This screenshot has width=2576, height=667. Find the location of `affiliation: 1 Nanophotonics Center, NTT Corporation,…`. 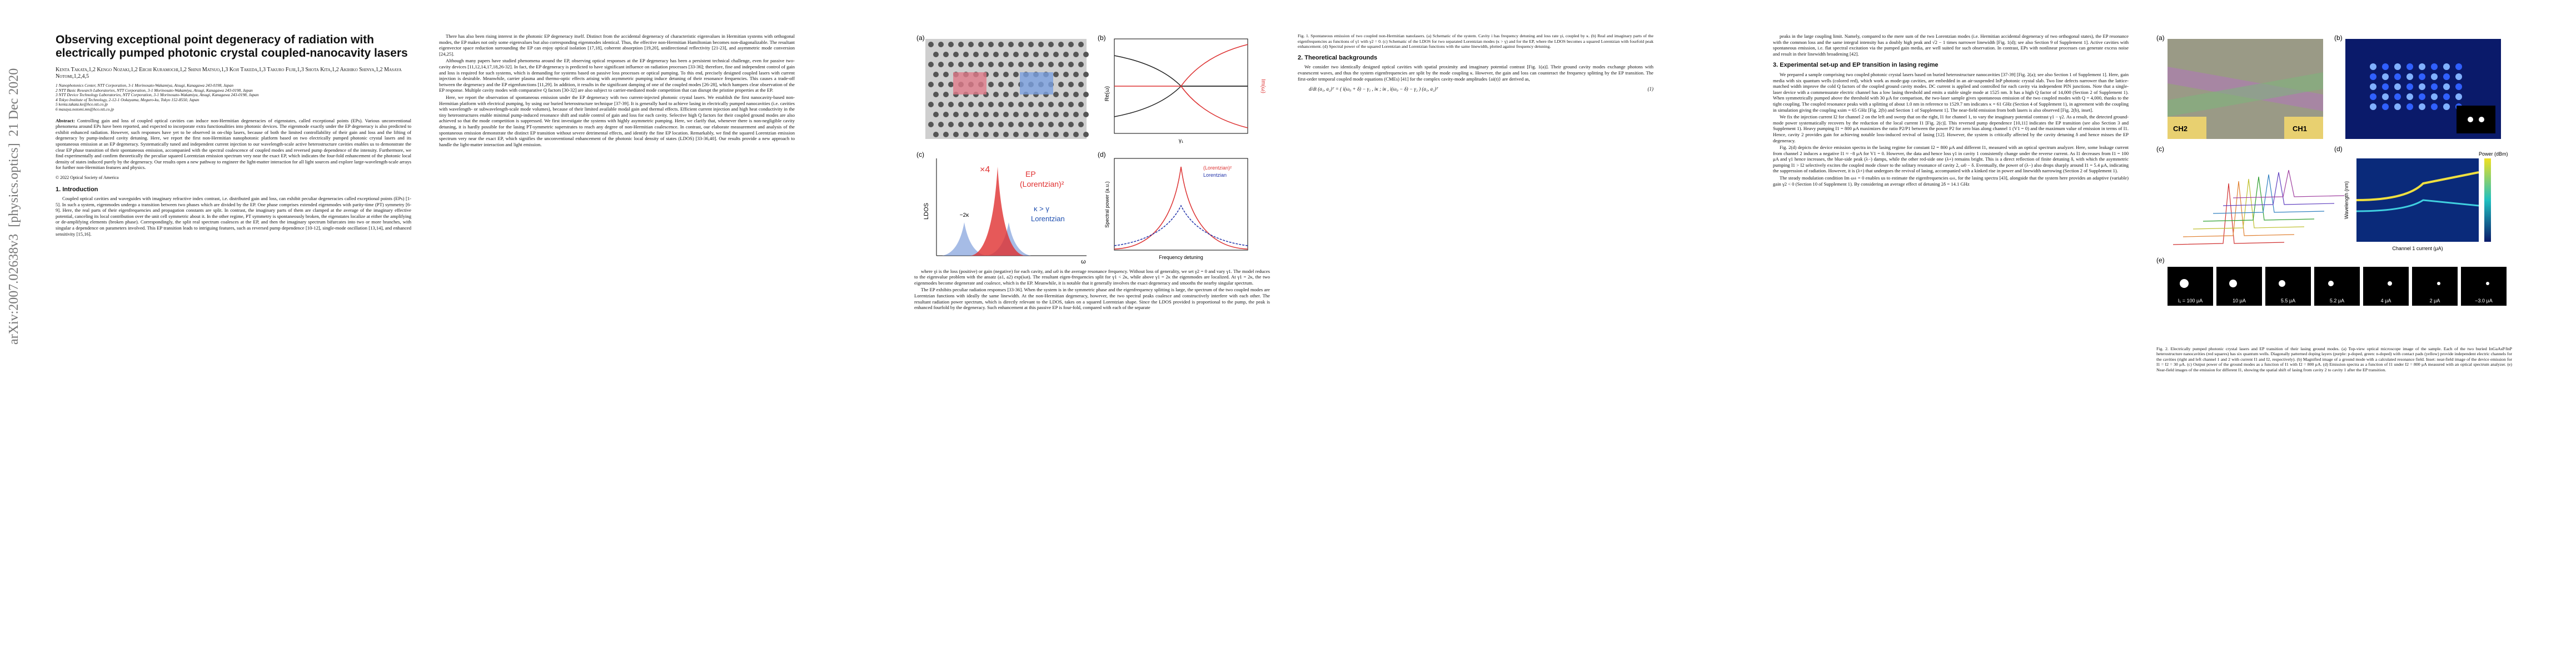

affiliation: 1 Nanophotonics Center, NTT Corporation,… is located at coordinates (144, 85).